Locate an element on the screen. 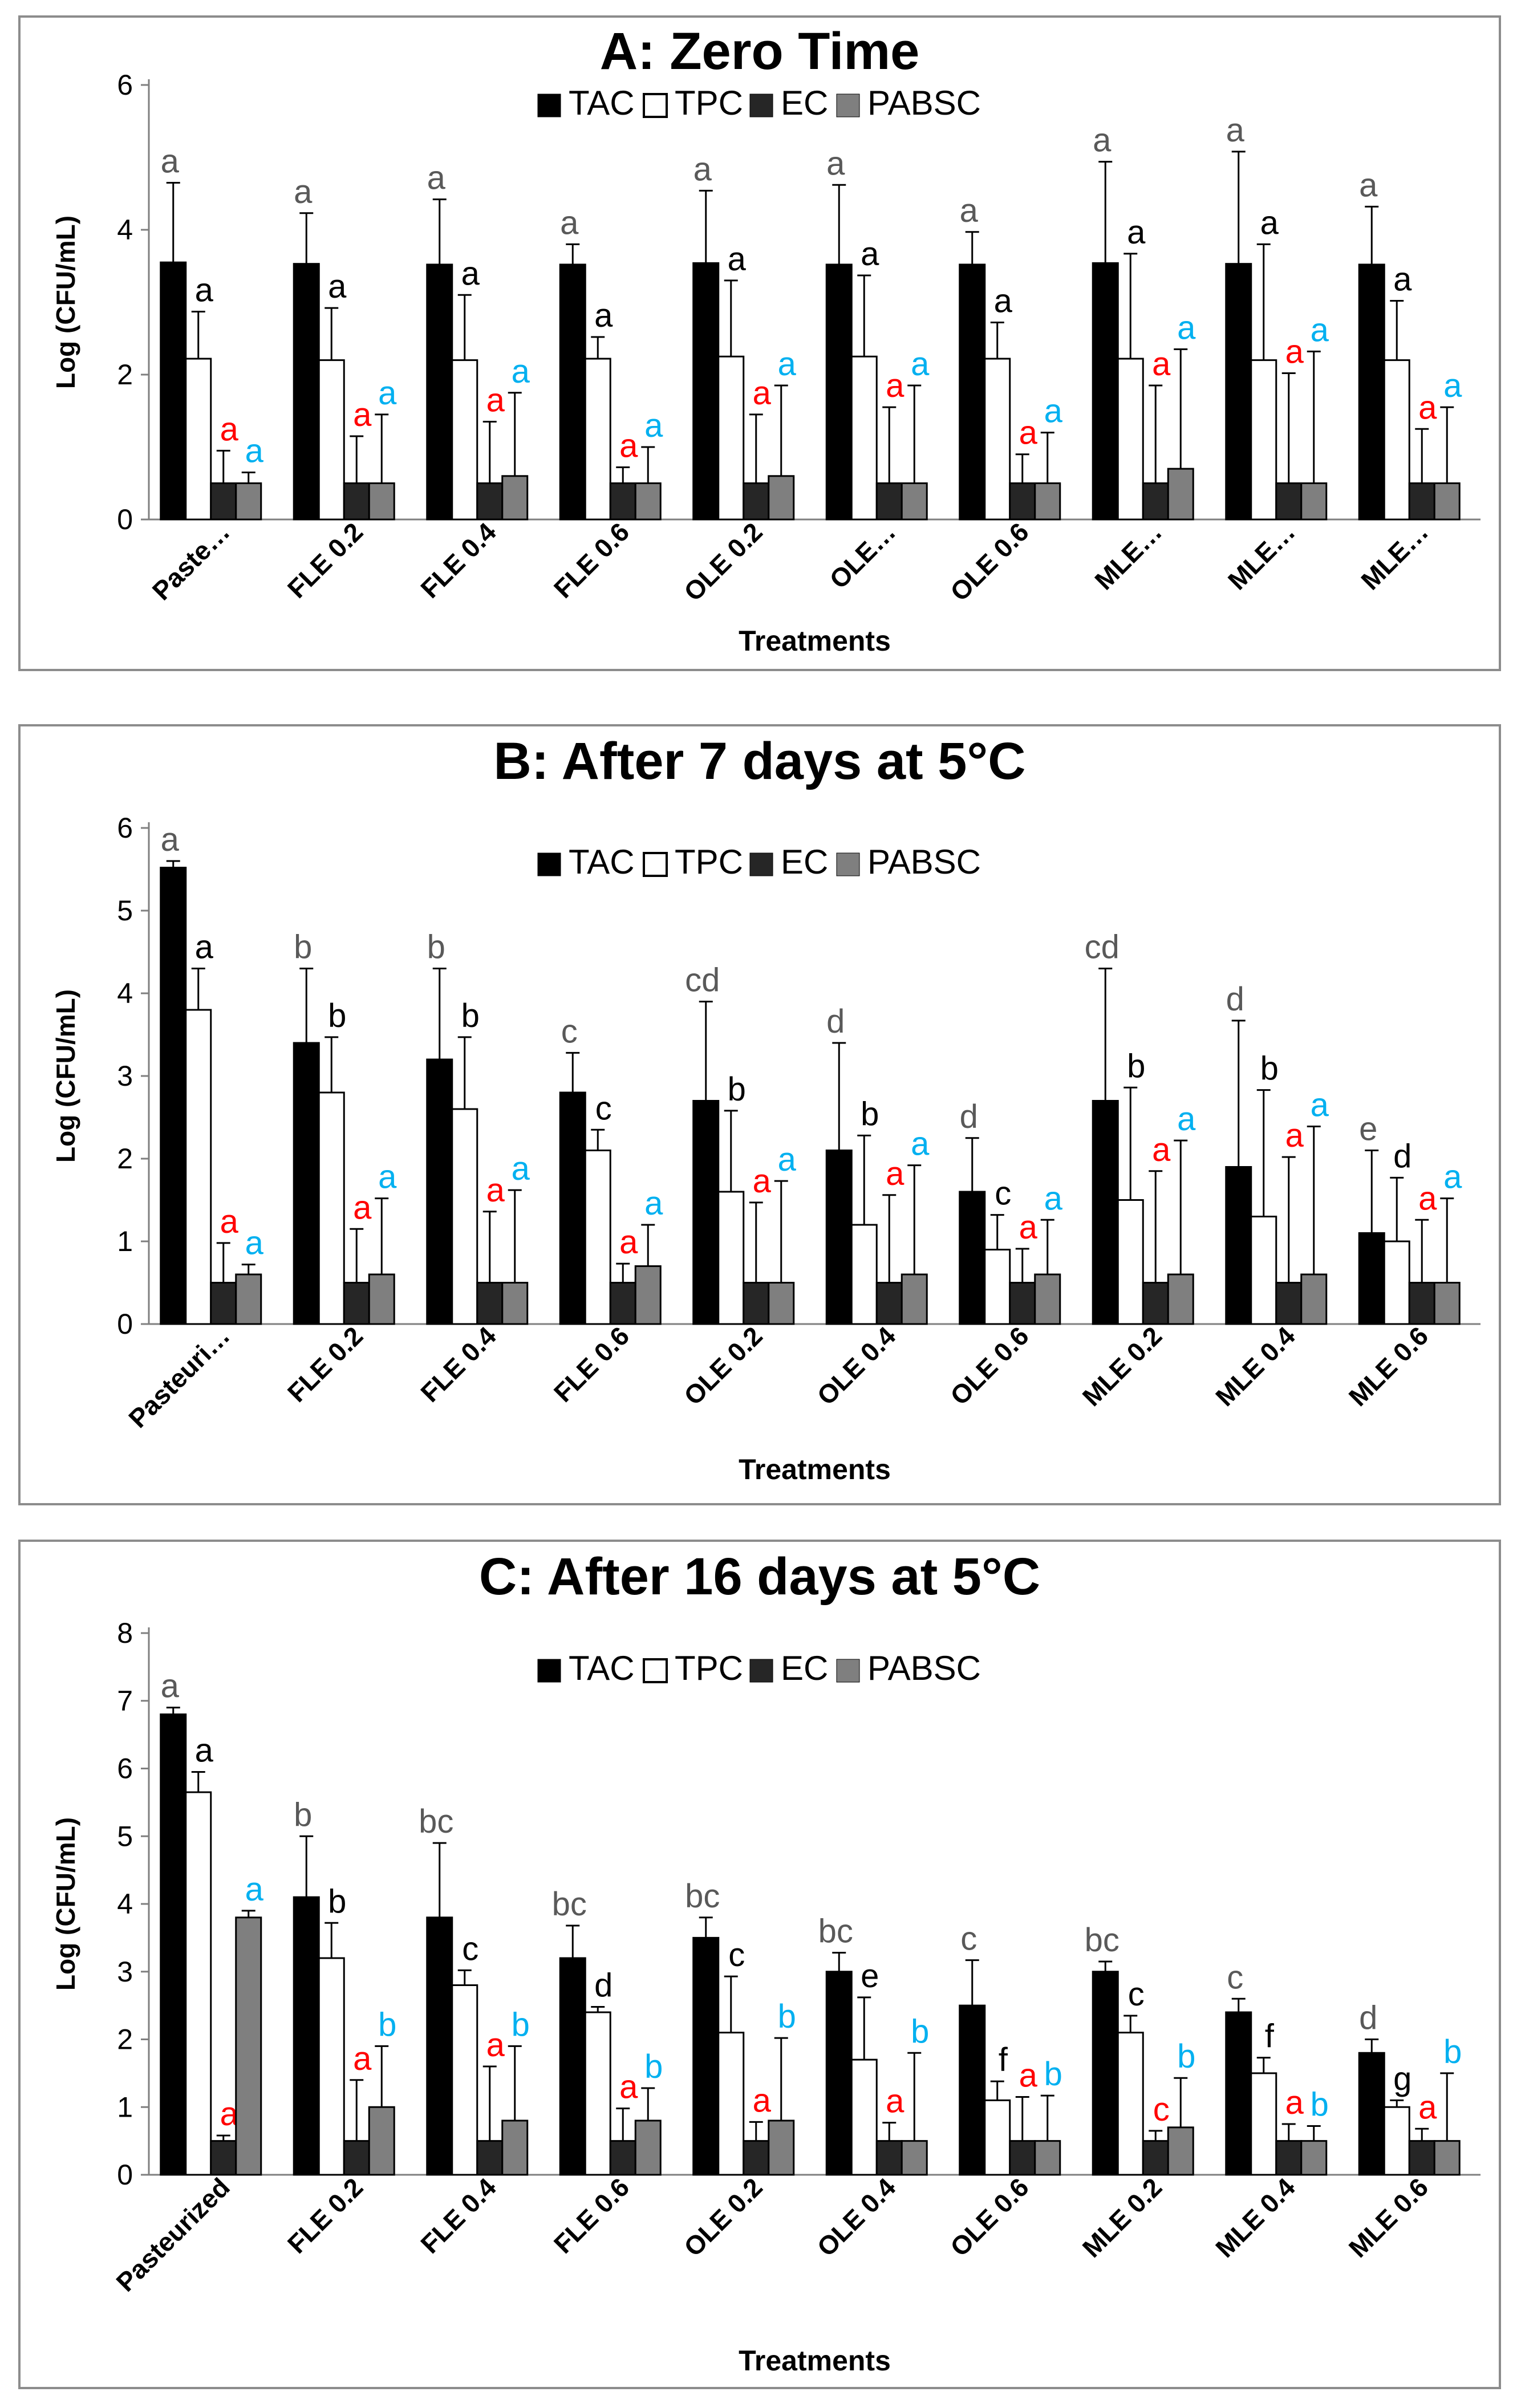 This screenshot has height=2408, width=1517. y-axis-title: Log (CFU/mL) is located at coordinates (65, 302).